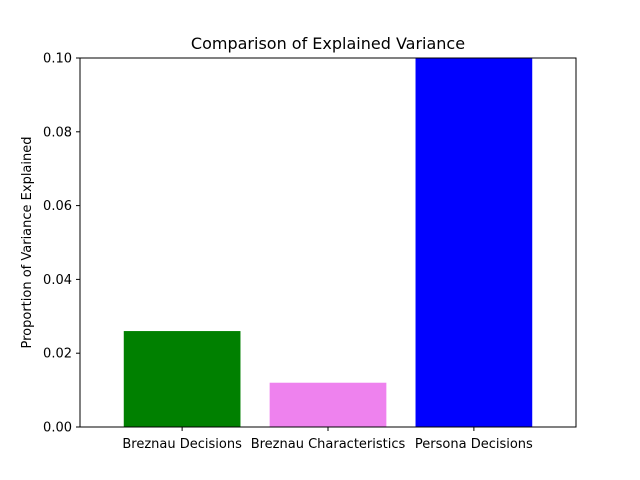  I want to click on y-tick-label: 0.10, so click(57, 59).